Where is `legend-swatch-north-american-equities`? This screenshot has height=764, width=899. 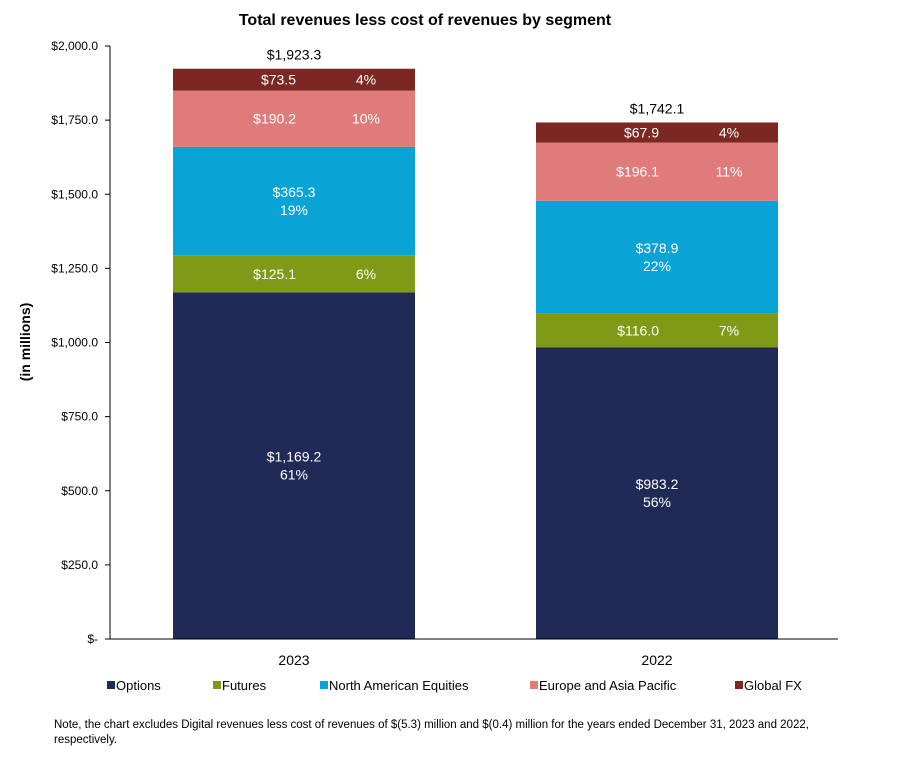 legend-swatch-north-american-equities is located at coordinates (324, 685).